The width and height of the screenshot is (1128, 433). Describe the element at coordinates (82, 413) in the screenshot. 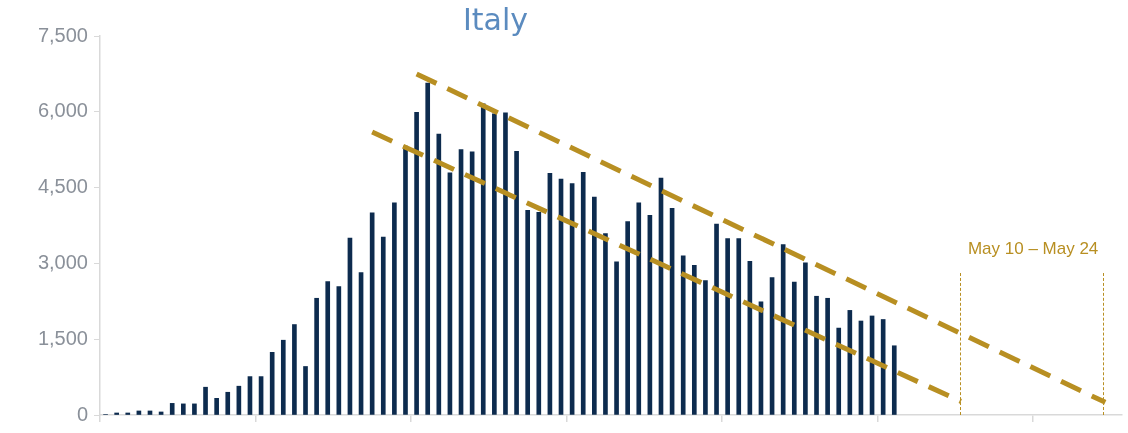

I see `y-tick-label: 0` at that location.